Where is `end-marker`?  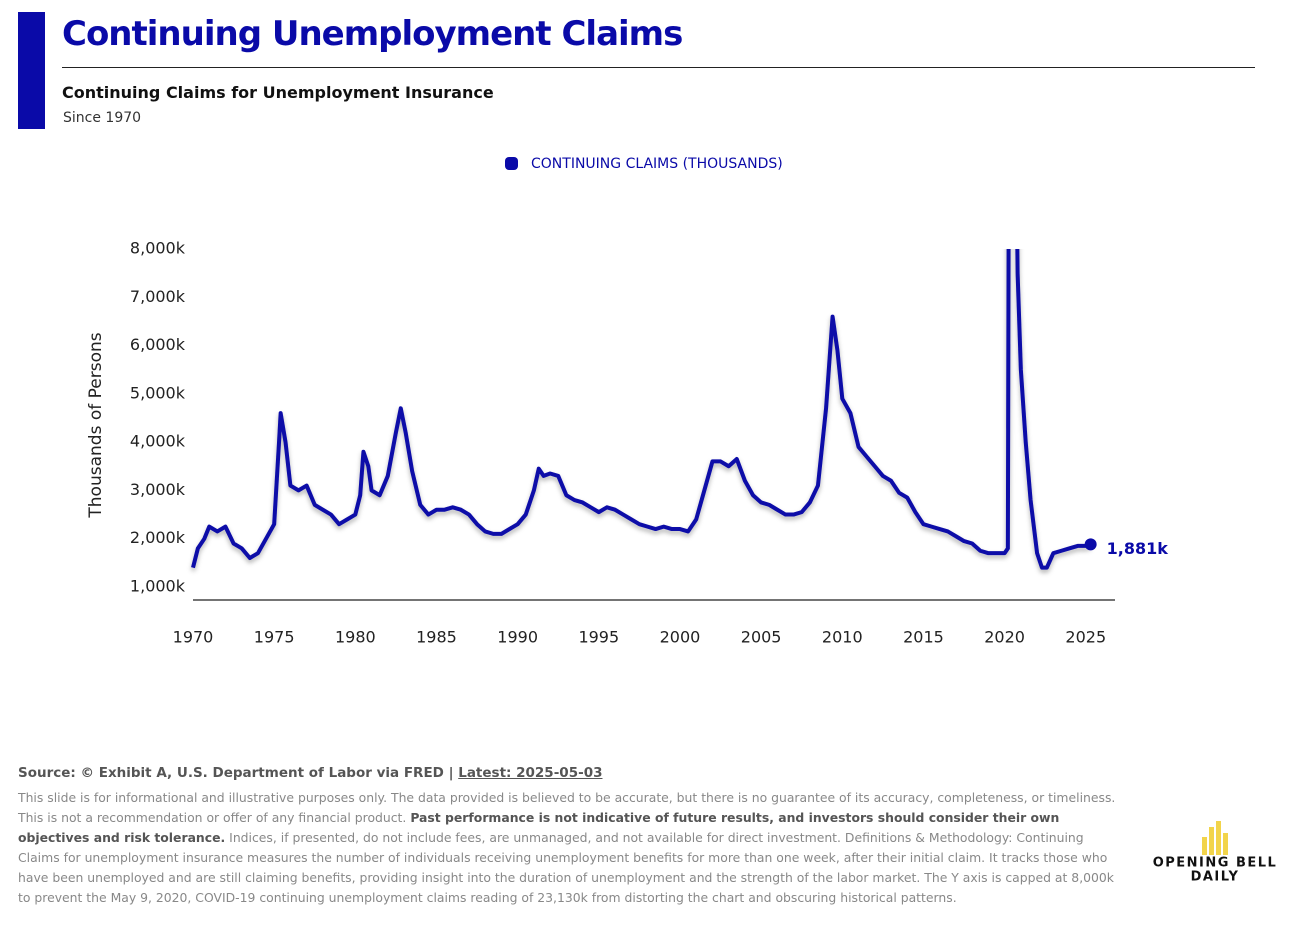 end-marker is located at coordinates (1090, 544).